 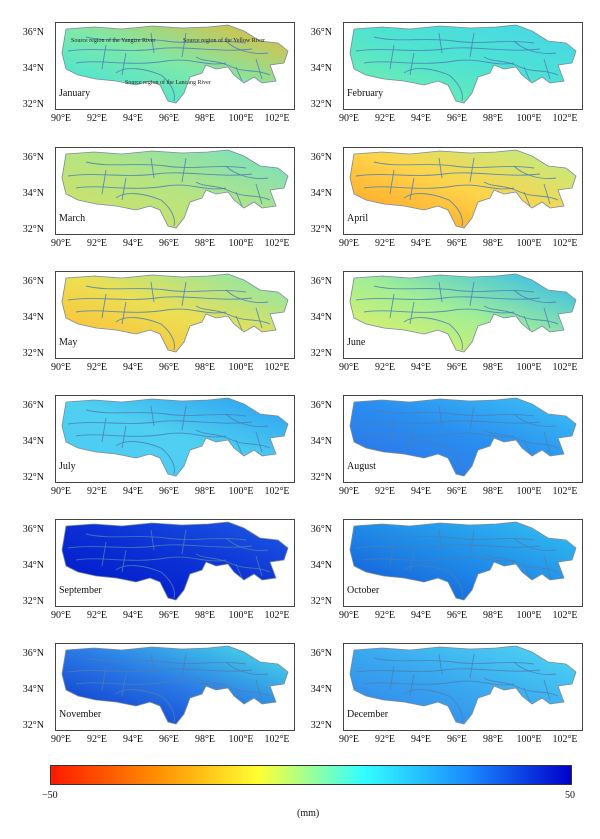 What do you see at coordinates (358, 218) in the screenshot?
I see `month-label: April` at bounding box center [358, 218].